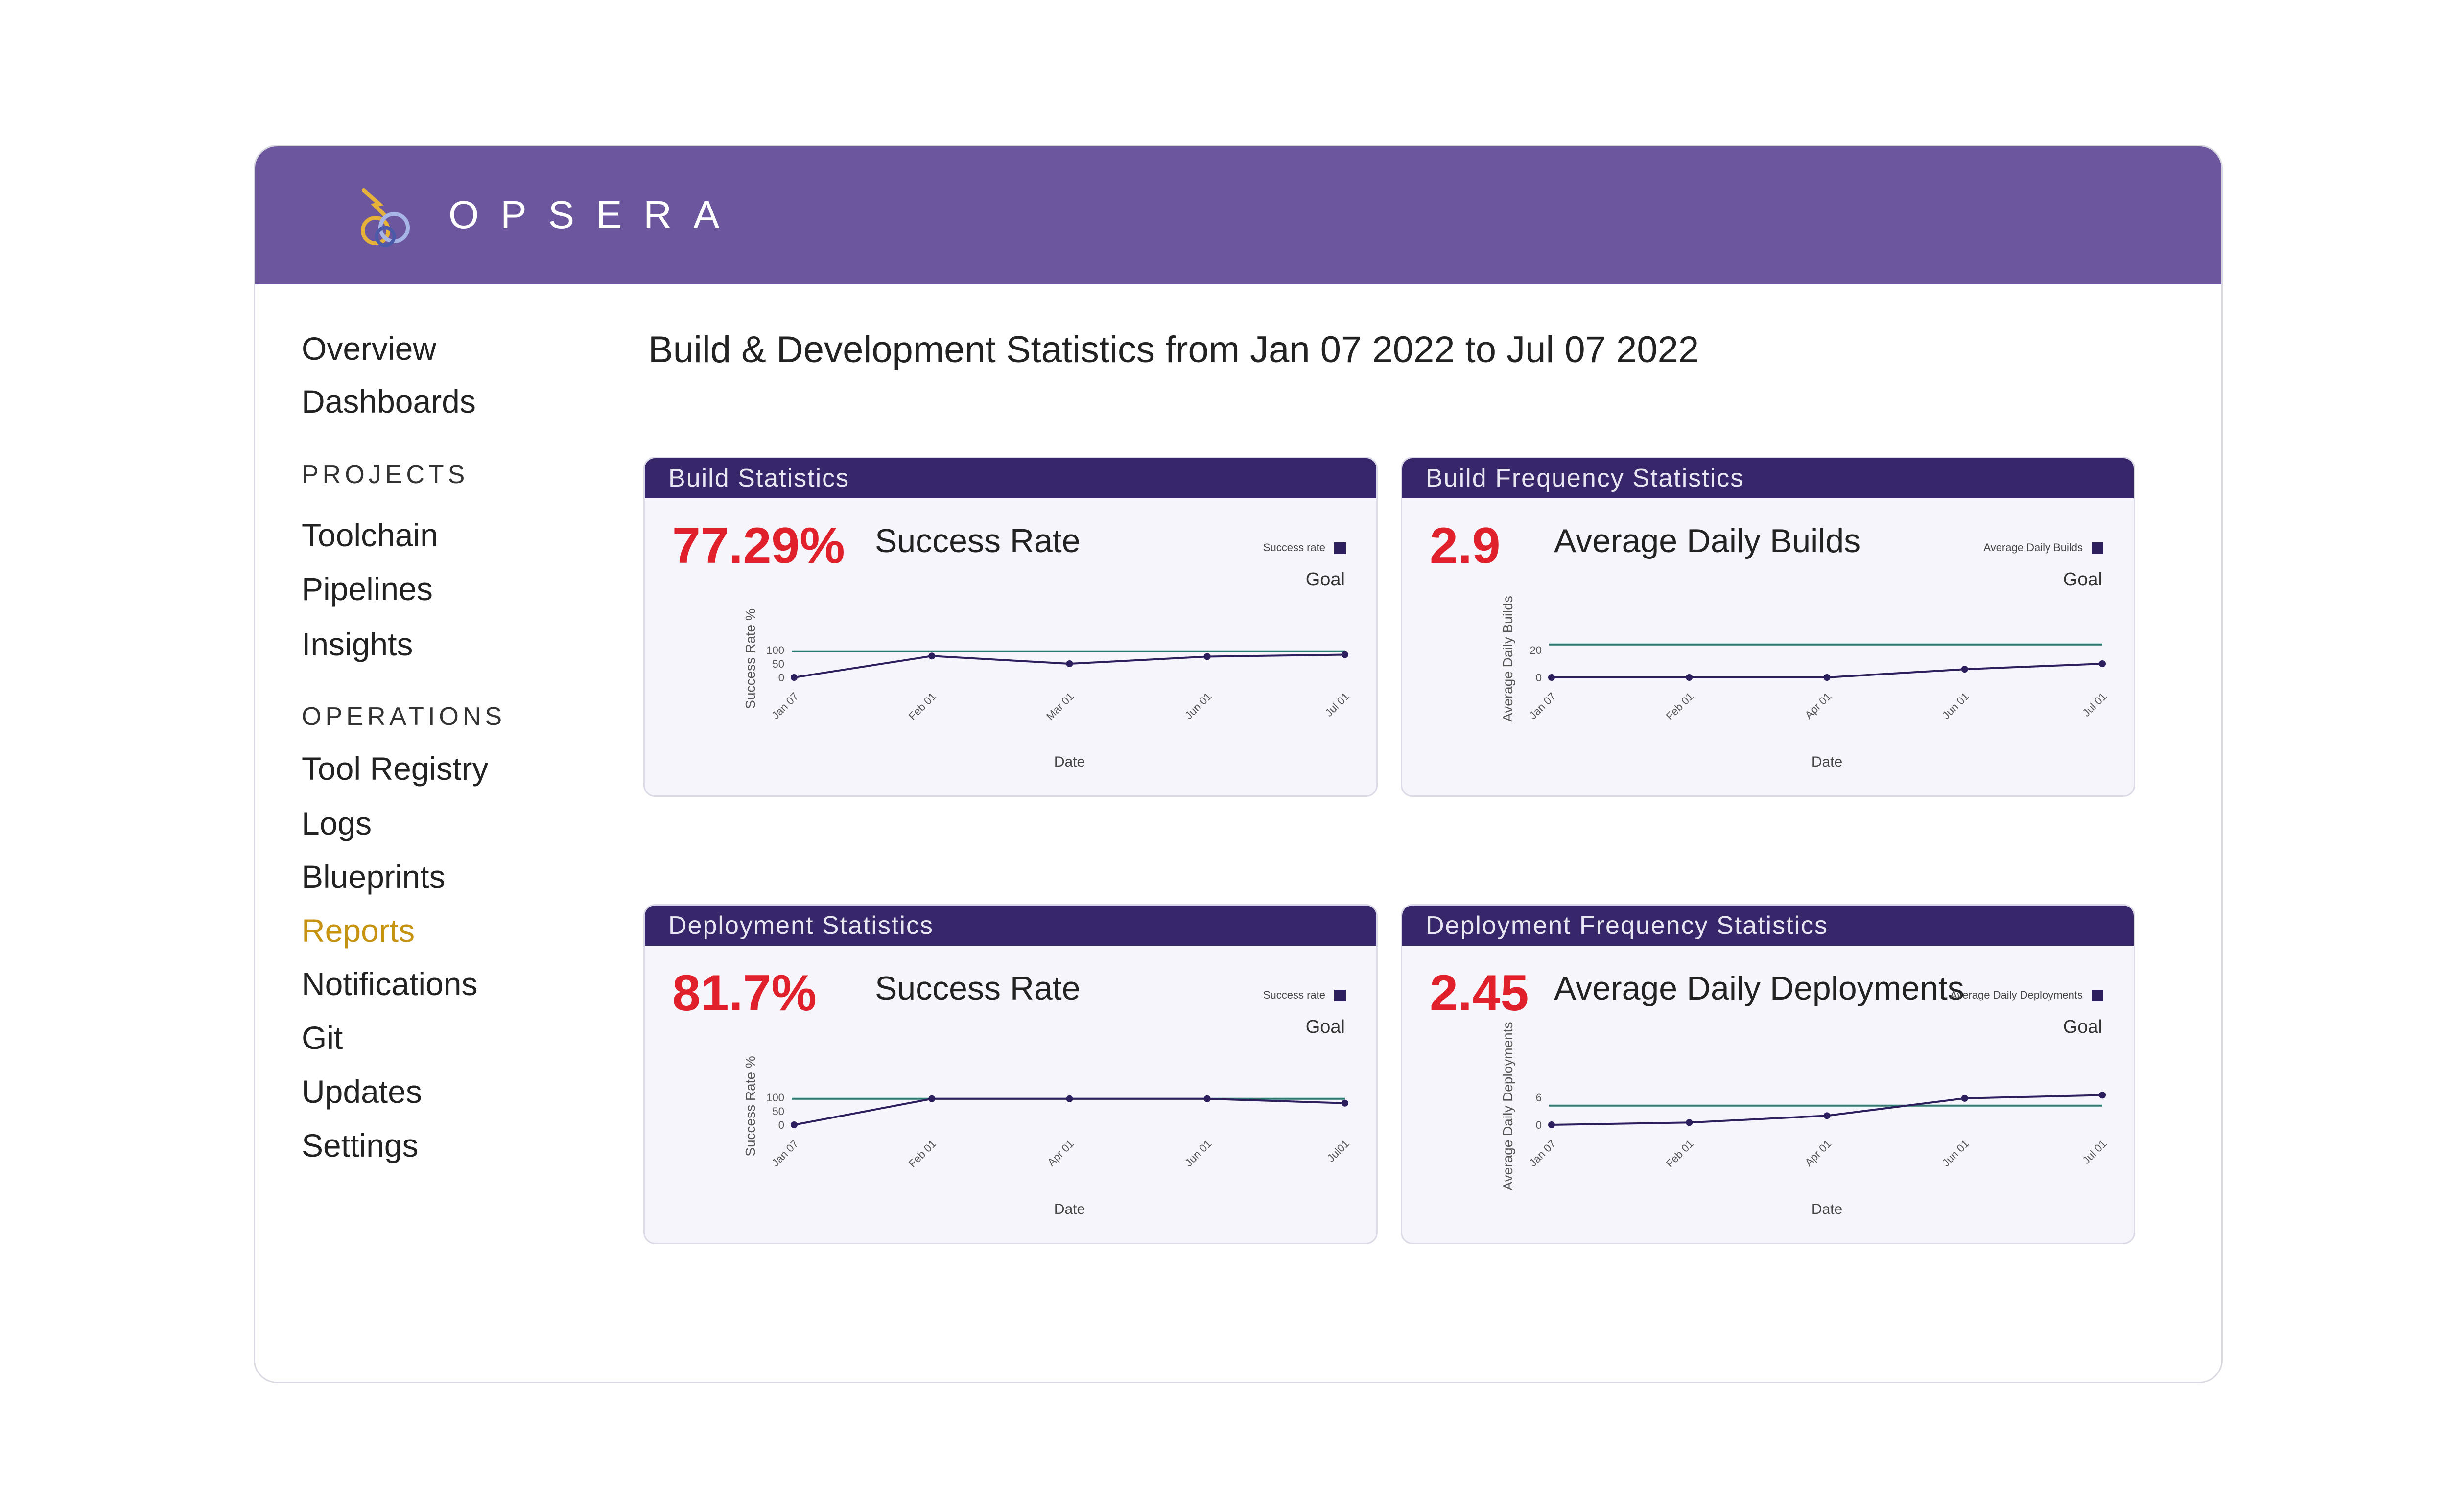  Describe the element at coordinates (337, 823) in the screenshot. I see `sidebar-item-logs: Logs` at that location.